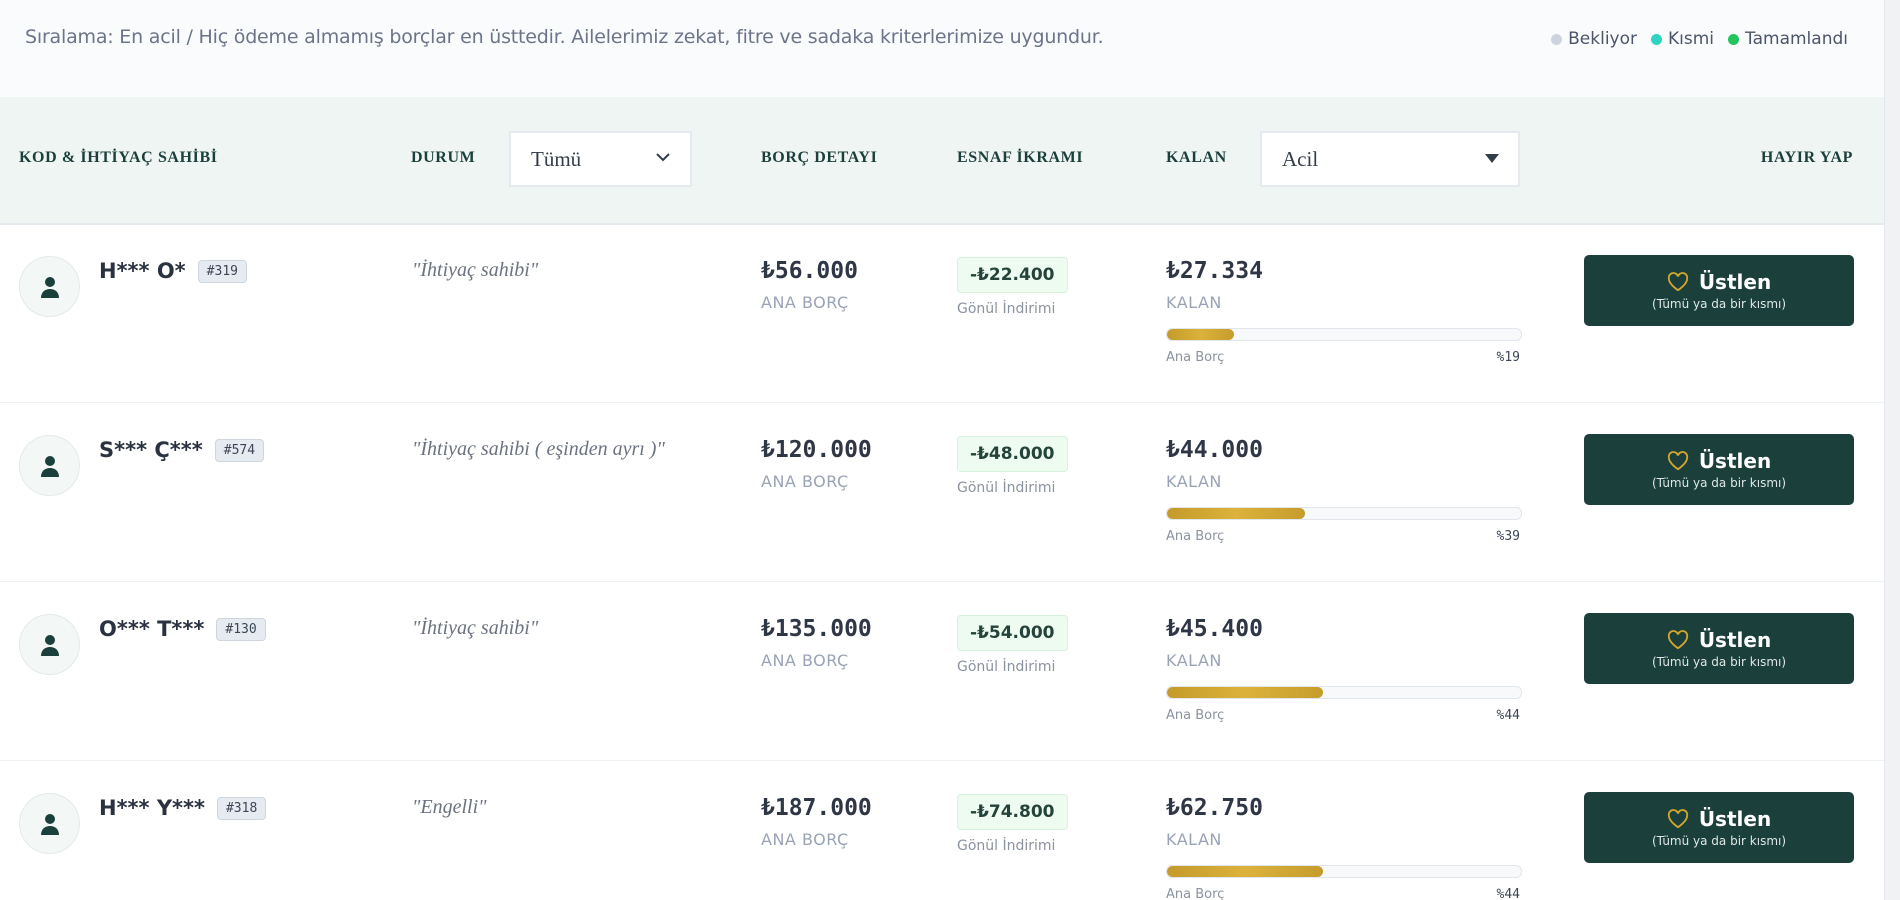 The width and height of the screenshot is (1900, 900). I want to click on sort-select: Acil, so click(1390, 159).